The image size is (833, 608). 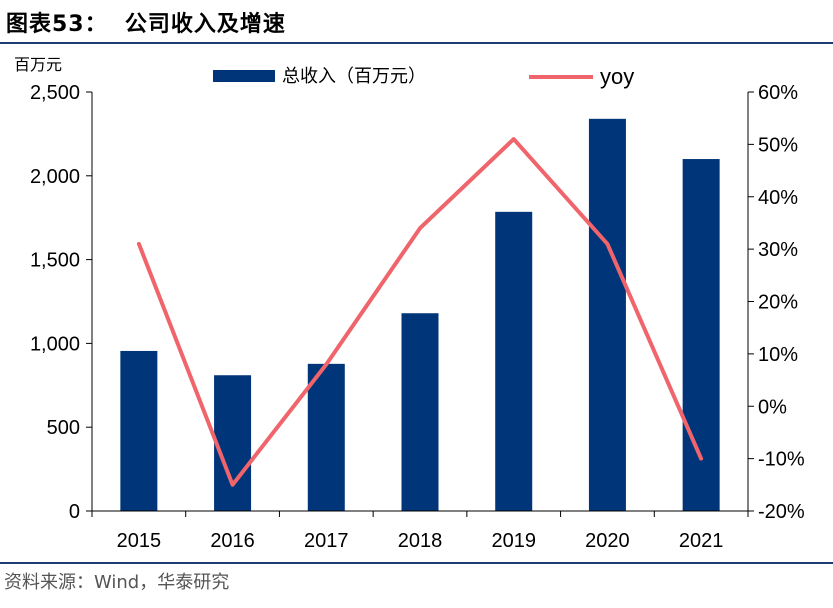 What do you see at coordinates (781, 460) in the screenshot?
I see `right-tick-label: -10%` at bounding box center [781, 460].